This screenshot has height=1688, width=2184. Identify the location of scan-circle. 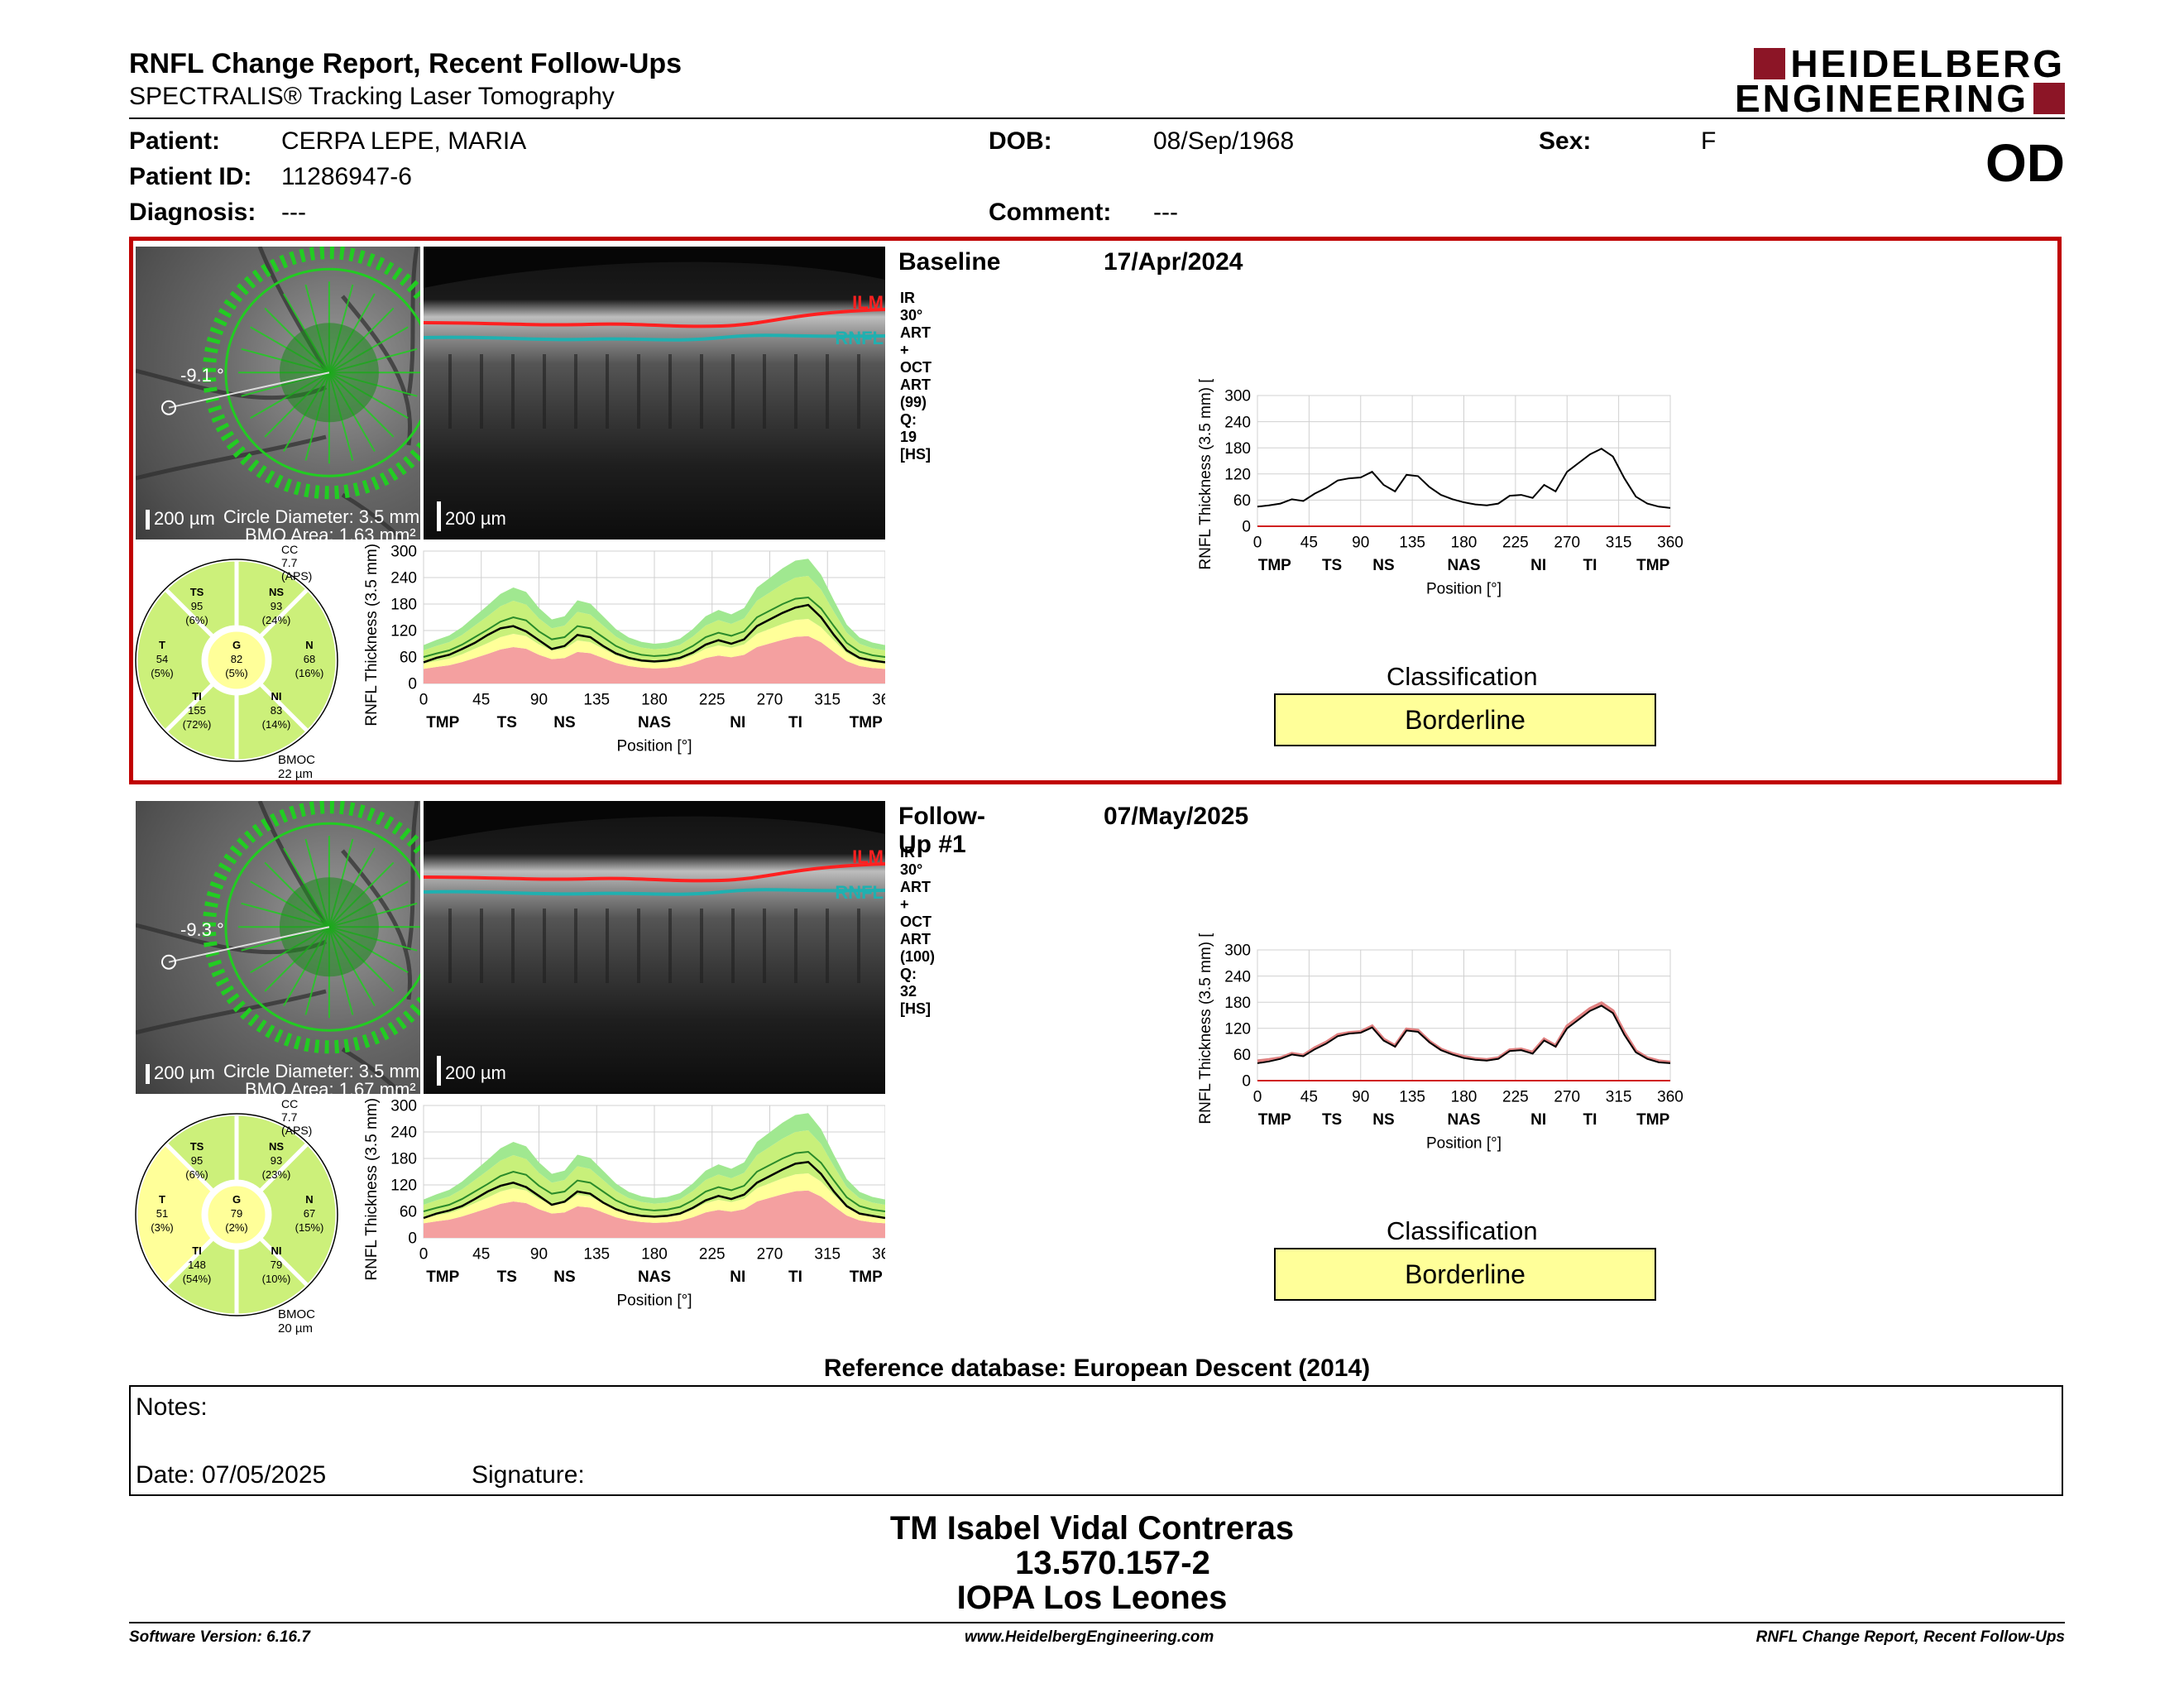
(322, 927).